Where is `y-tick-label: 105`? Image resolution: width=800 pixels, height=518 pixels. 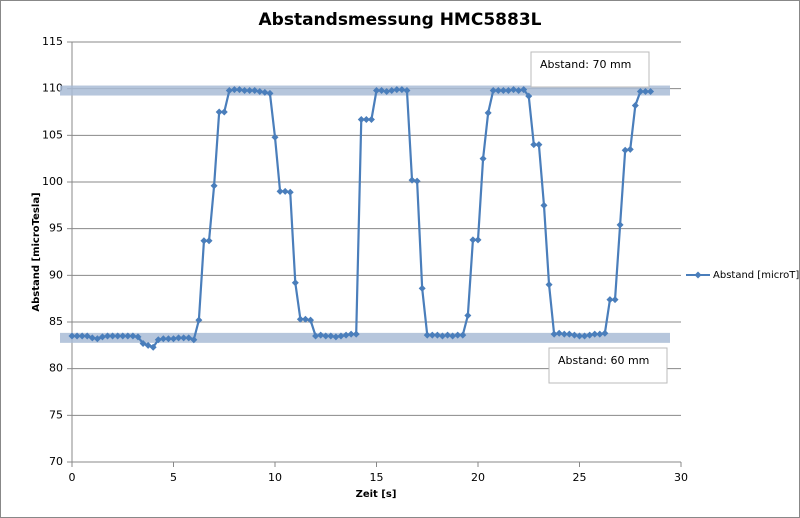
y-tick-label: 105 is located at coordinates (52, 134).